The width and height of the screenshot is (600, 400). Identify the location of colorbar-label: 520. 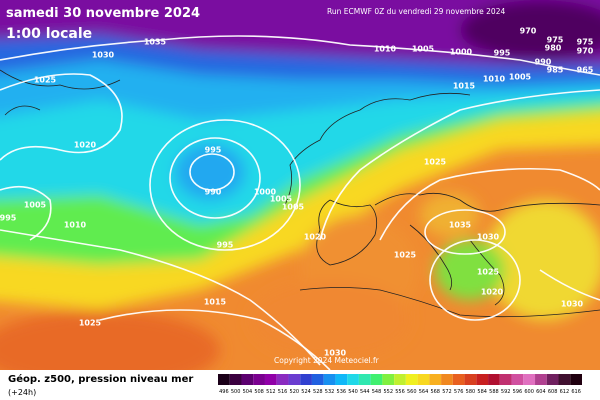
(295, 392).